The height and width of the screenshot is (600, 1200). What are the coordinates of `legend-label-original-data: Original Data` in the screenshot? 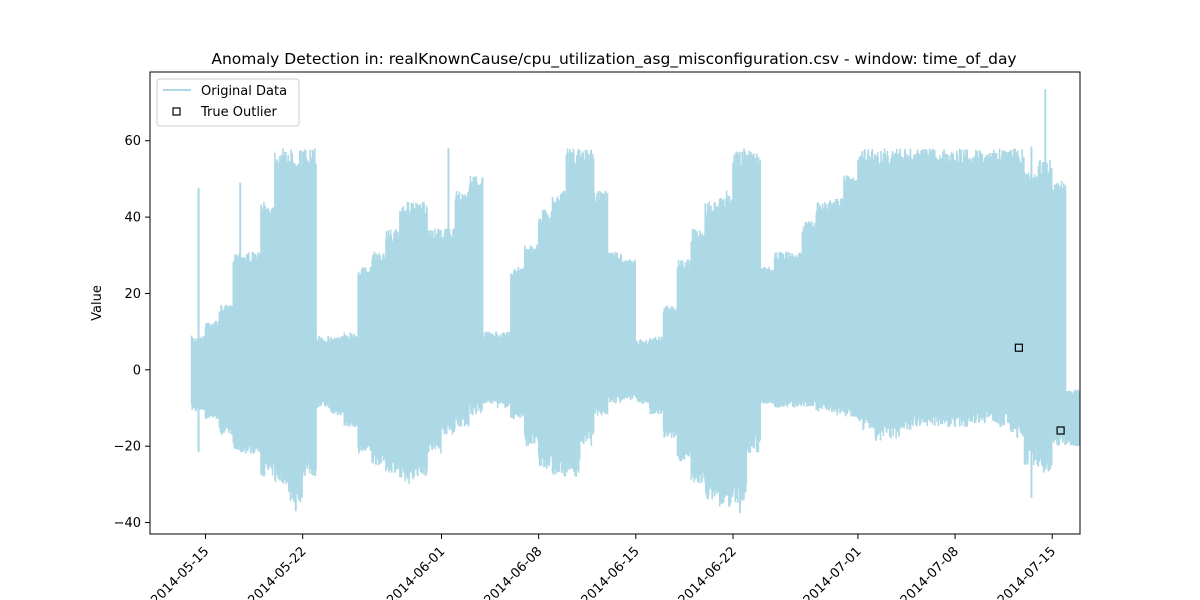 It's located at (244, 91).